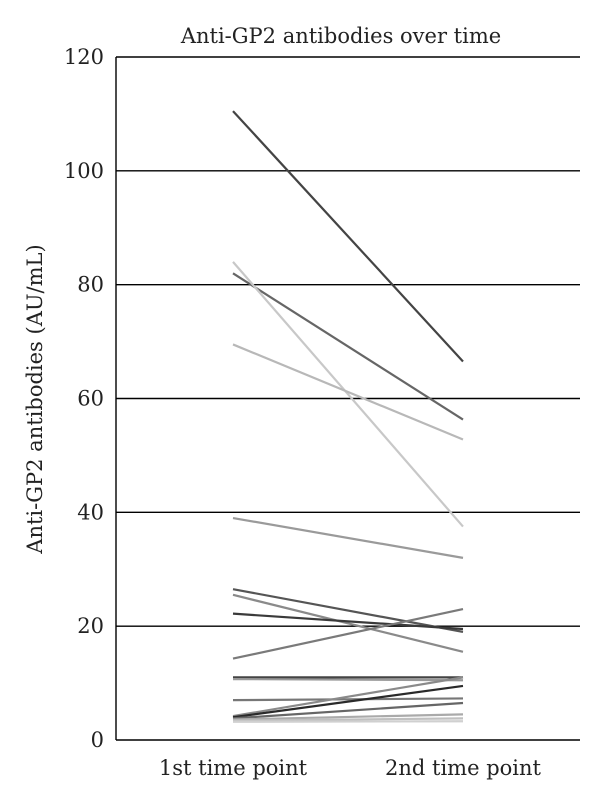 The image size is (600, 801). I want to click on y-tick-labels: 0 20 40 60 80 100 120, so click(84, 398).